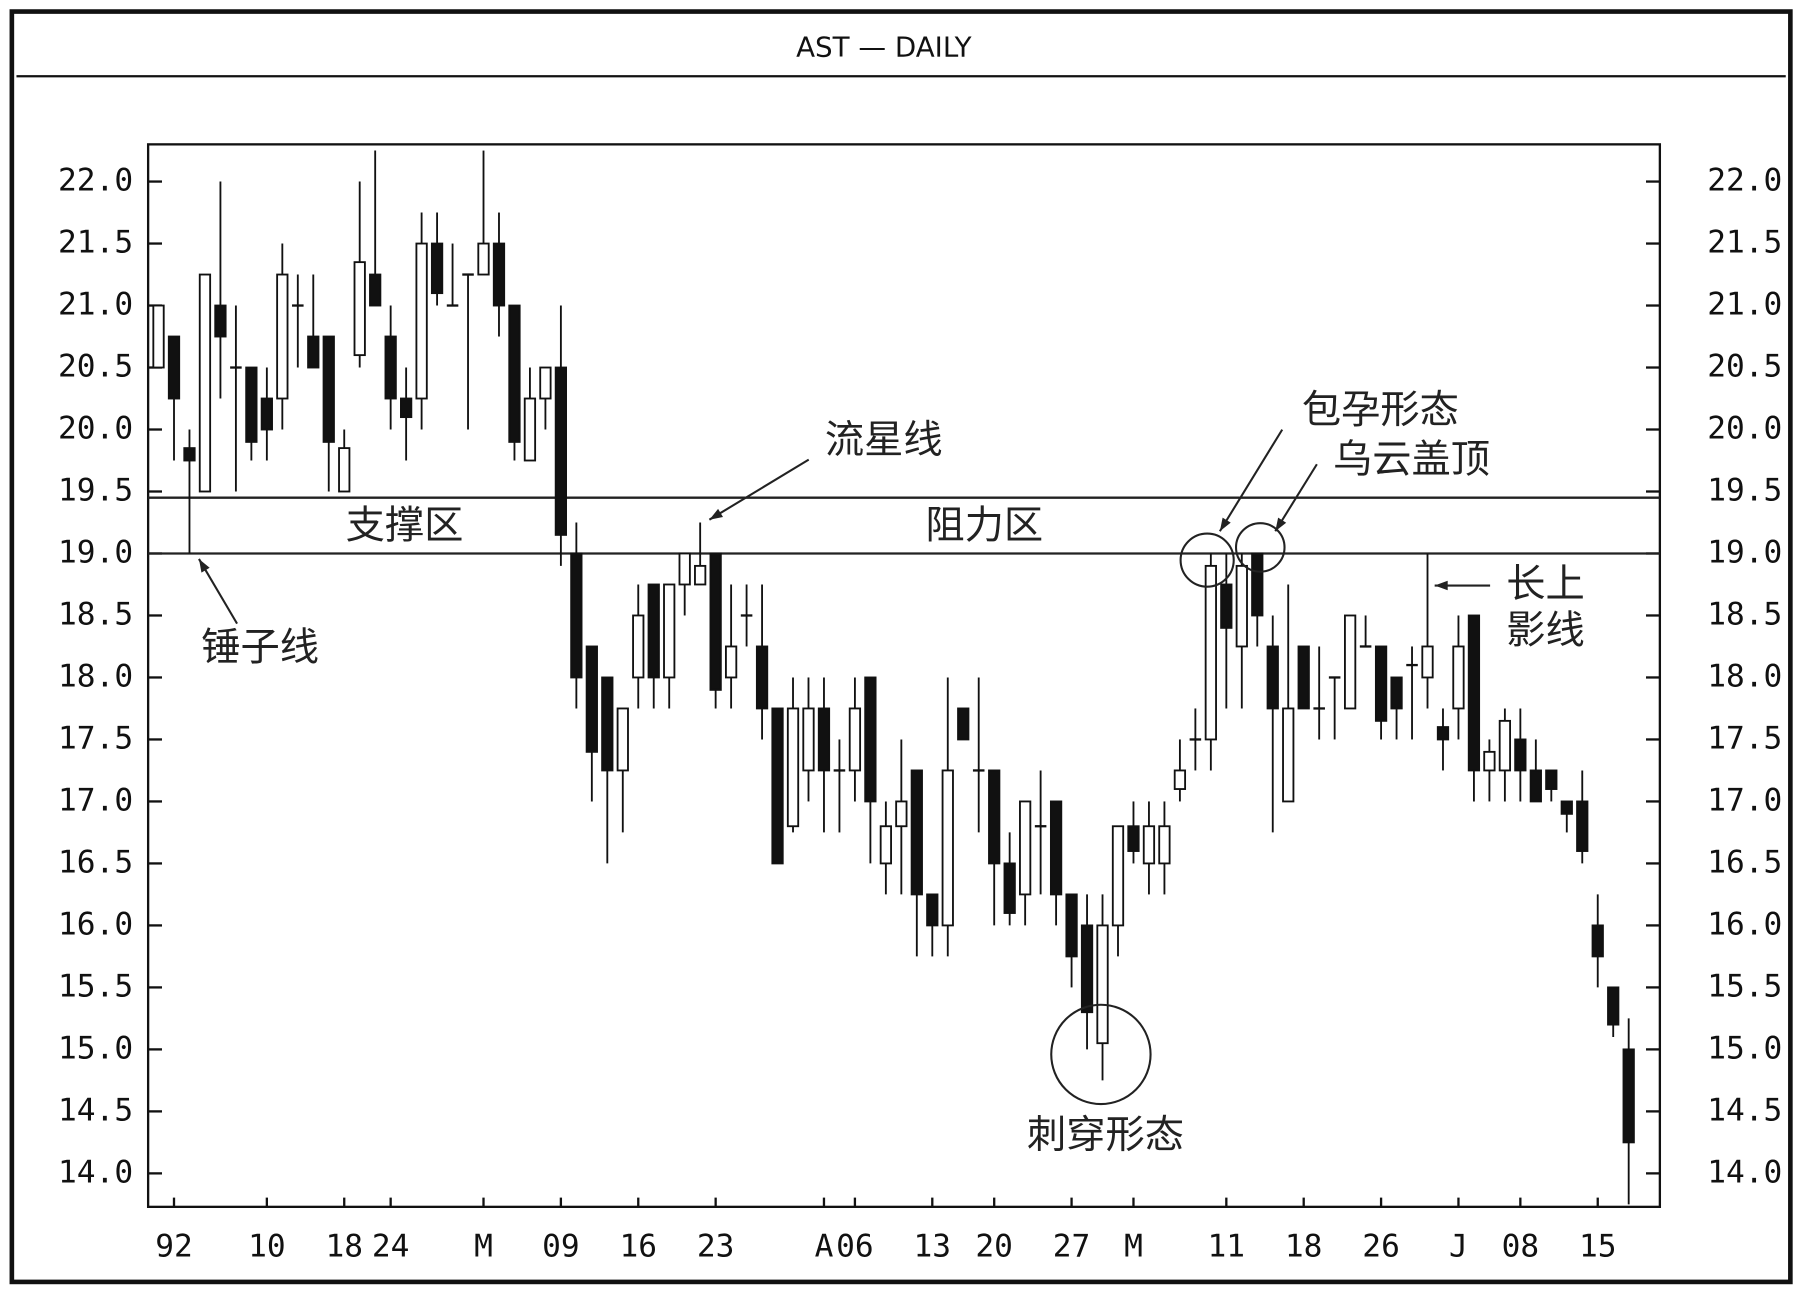  I want to click on y-tick-label: 19.5, so click(95, 490).